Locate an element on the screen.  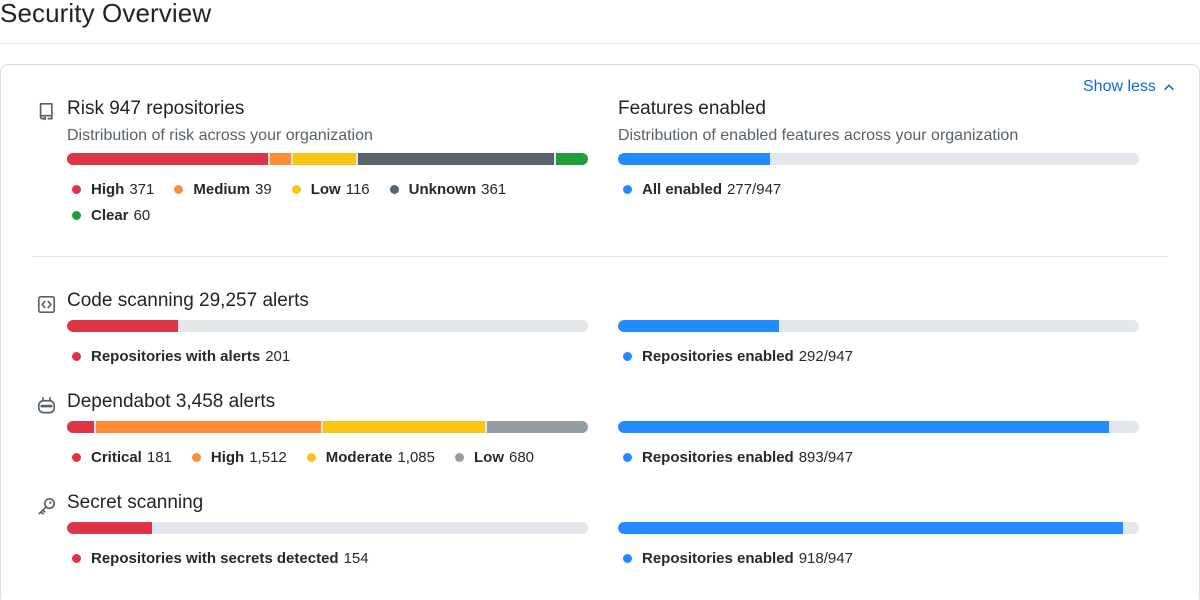
code-scanning-title: Code scanning is located at coordinates (130, 300).